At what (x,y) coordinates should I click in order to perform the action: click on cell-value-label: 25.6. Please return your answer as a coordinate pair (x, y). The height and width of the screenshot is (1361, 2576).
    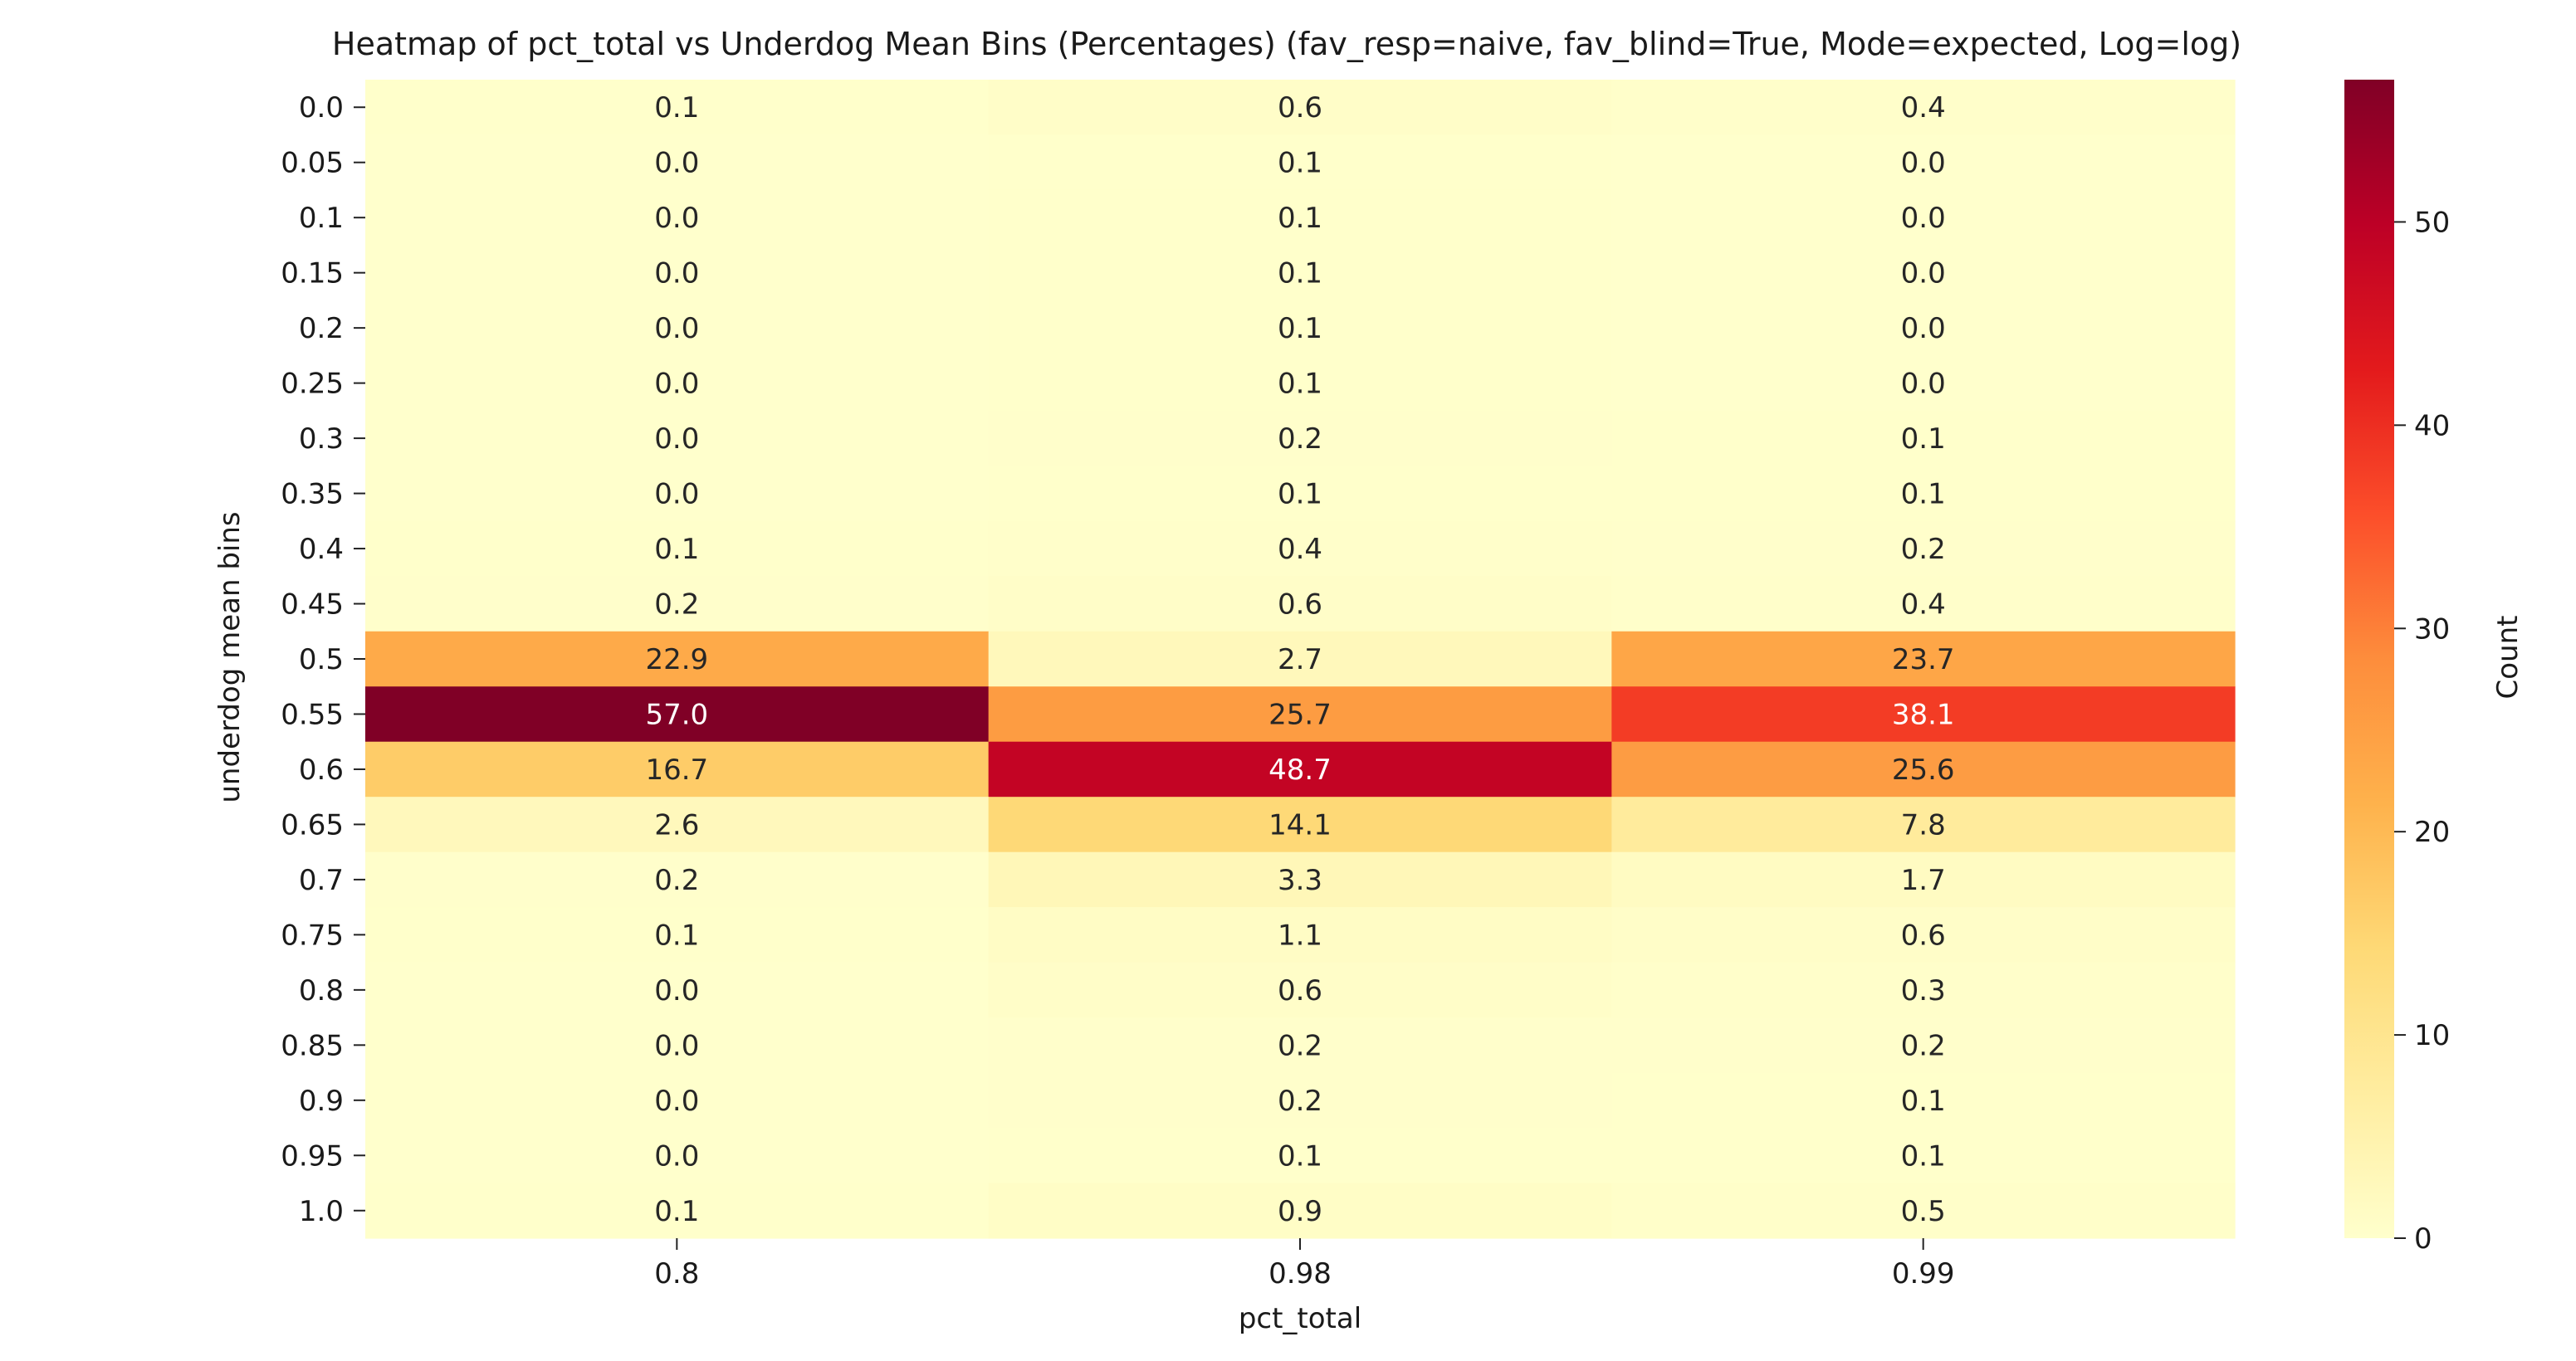
    Looking at the image, I should click on (1923, 770).